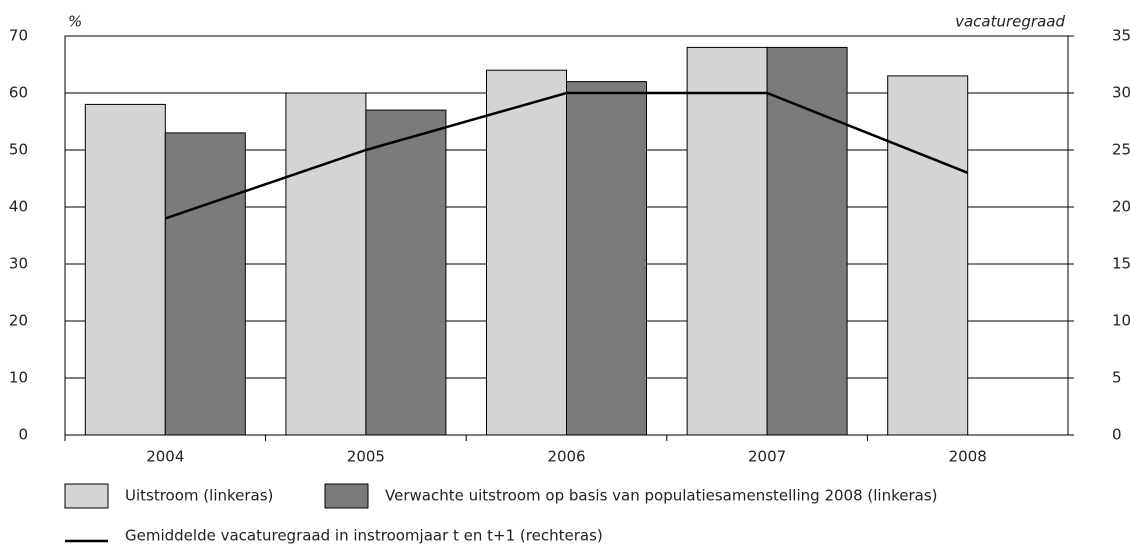 This screenshot has height=551, width=1130. What do you see at coordinates (566, 457) in the screenshot?
I see `x-tick-label: 2006` at bounding box center [566, 457].